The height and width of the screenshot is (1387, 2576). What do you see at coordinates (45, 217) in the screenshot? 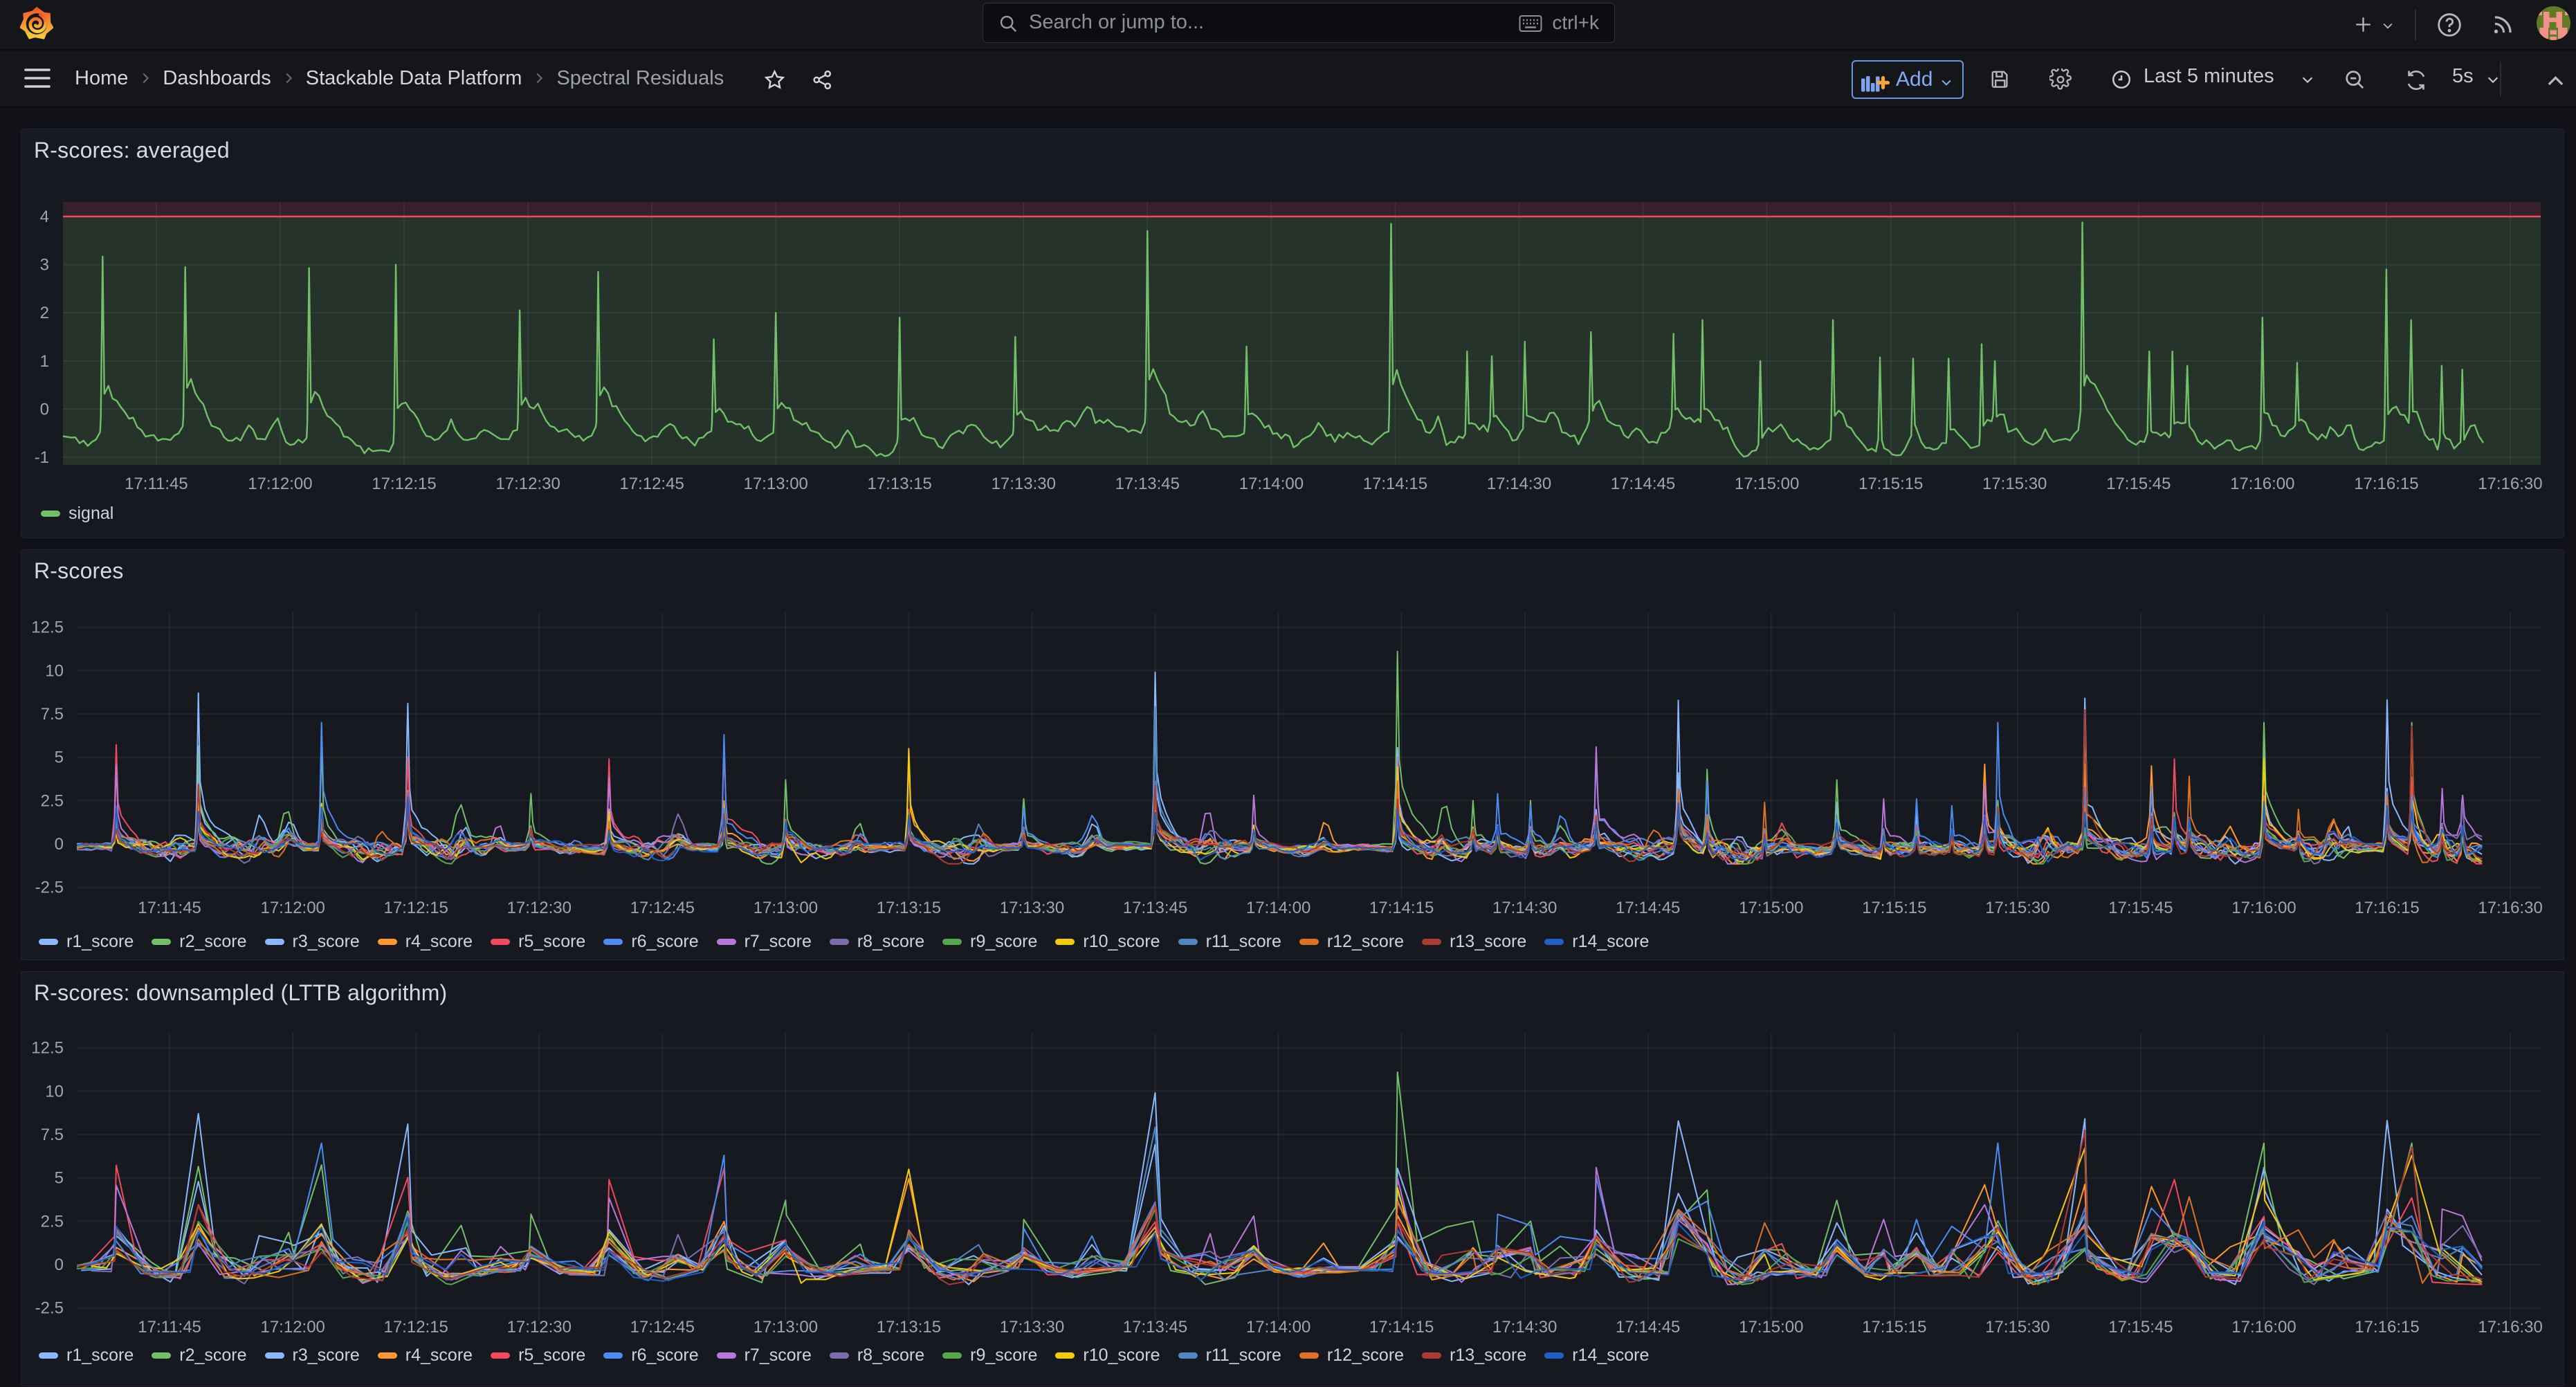
I see `svg-text: 4` at bounding box center [45, 217].